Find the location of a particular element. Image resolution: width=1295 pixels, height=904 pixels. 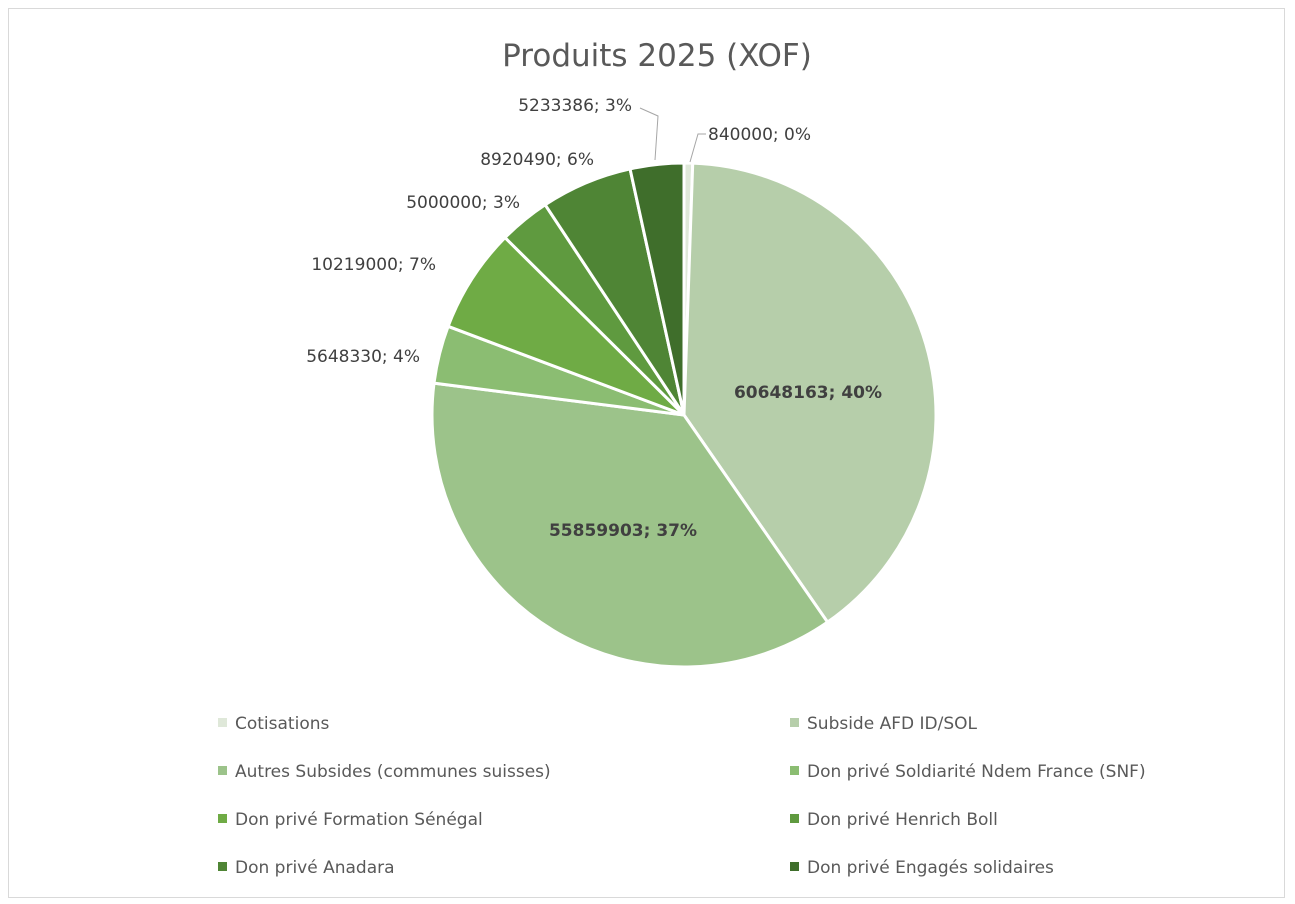

pie-slice-don-prive-engages-solidaires is located at coordinates (657, 288).